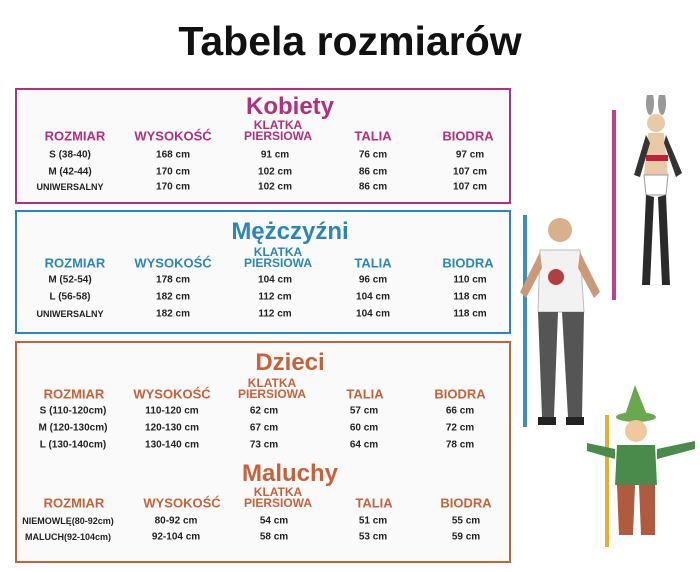 This screenshot has width=700, height=572. Describe the element at coordinates (68, 537) in the screenshot. I see `cell-size: MALUCH(92-104cm)` at that location.